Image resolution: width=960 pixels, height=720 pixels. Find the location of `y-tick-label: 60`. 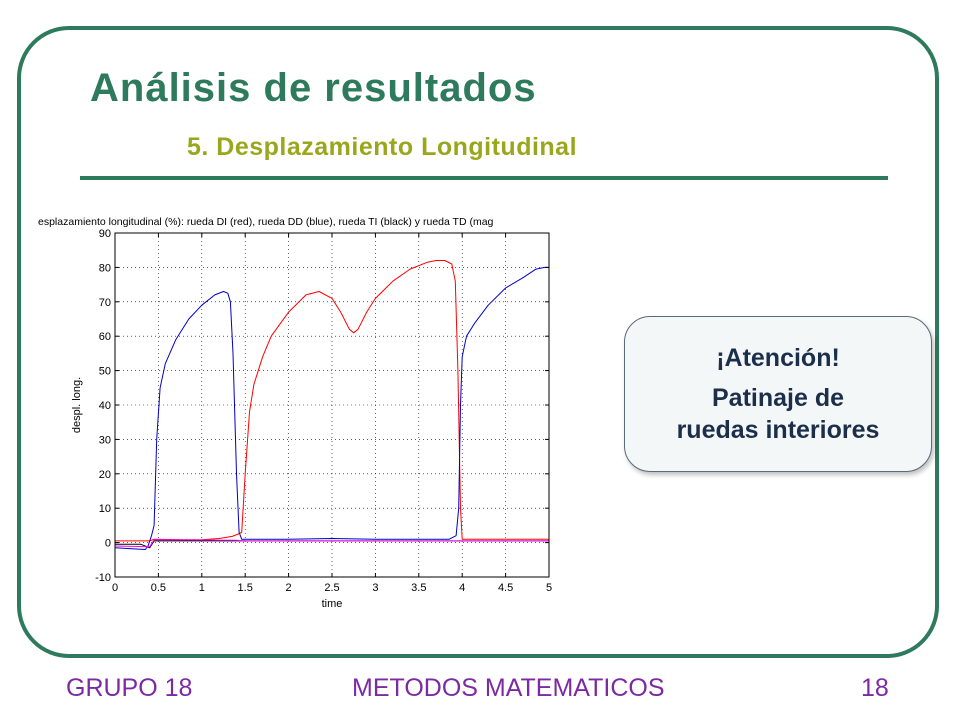

y-tick-label: 60 is located at coordinates (105, 337).